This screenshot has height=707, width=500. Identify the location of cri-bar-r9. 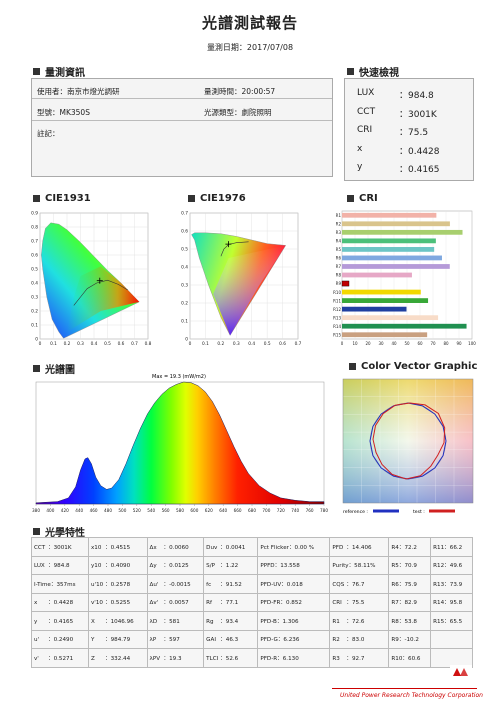
(345, 283).